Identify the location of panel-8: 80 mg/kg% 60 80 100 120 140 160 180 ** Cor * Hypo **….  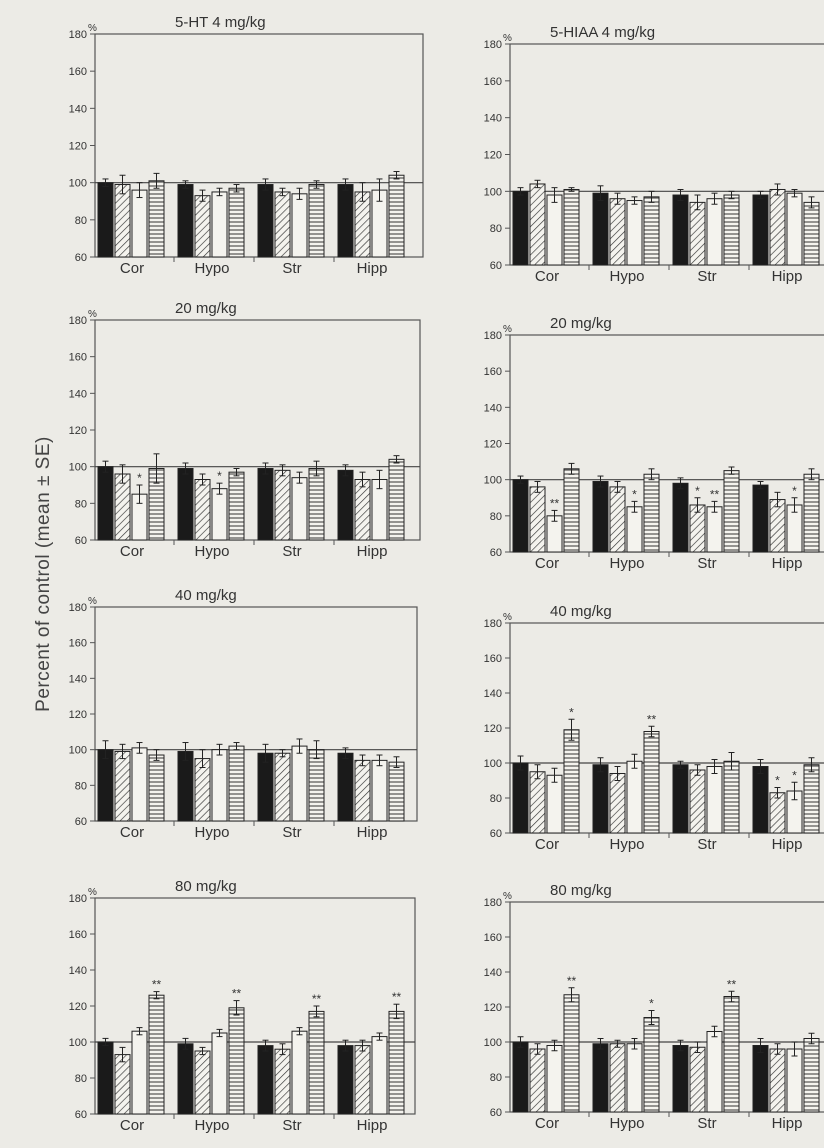
(654, 1007).